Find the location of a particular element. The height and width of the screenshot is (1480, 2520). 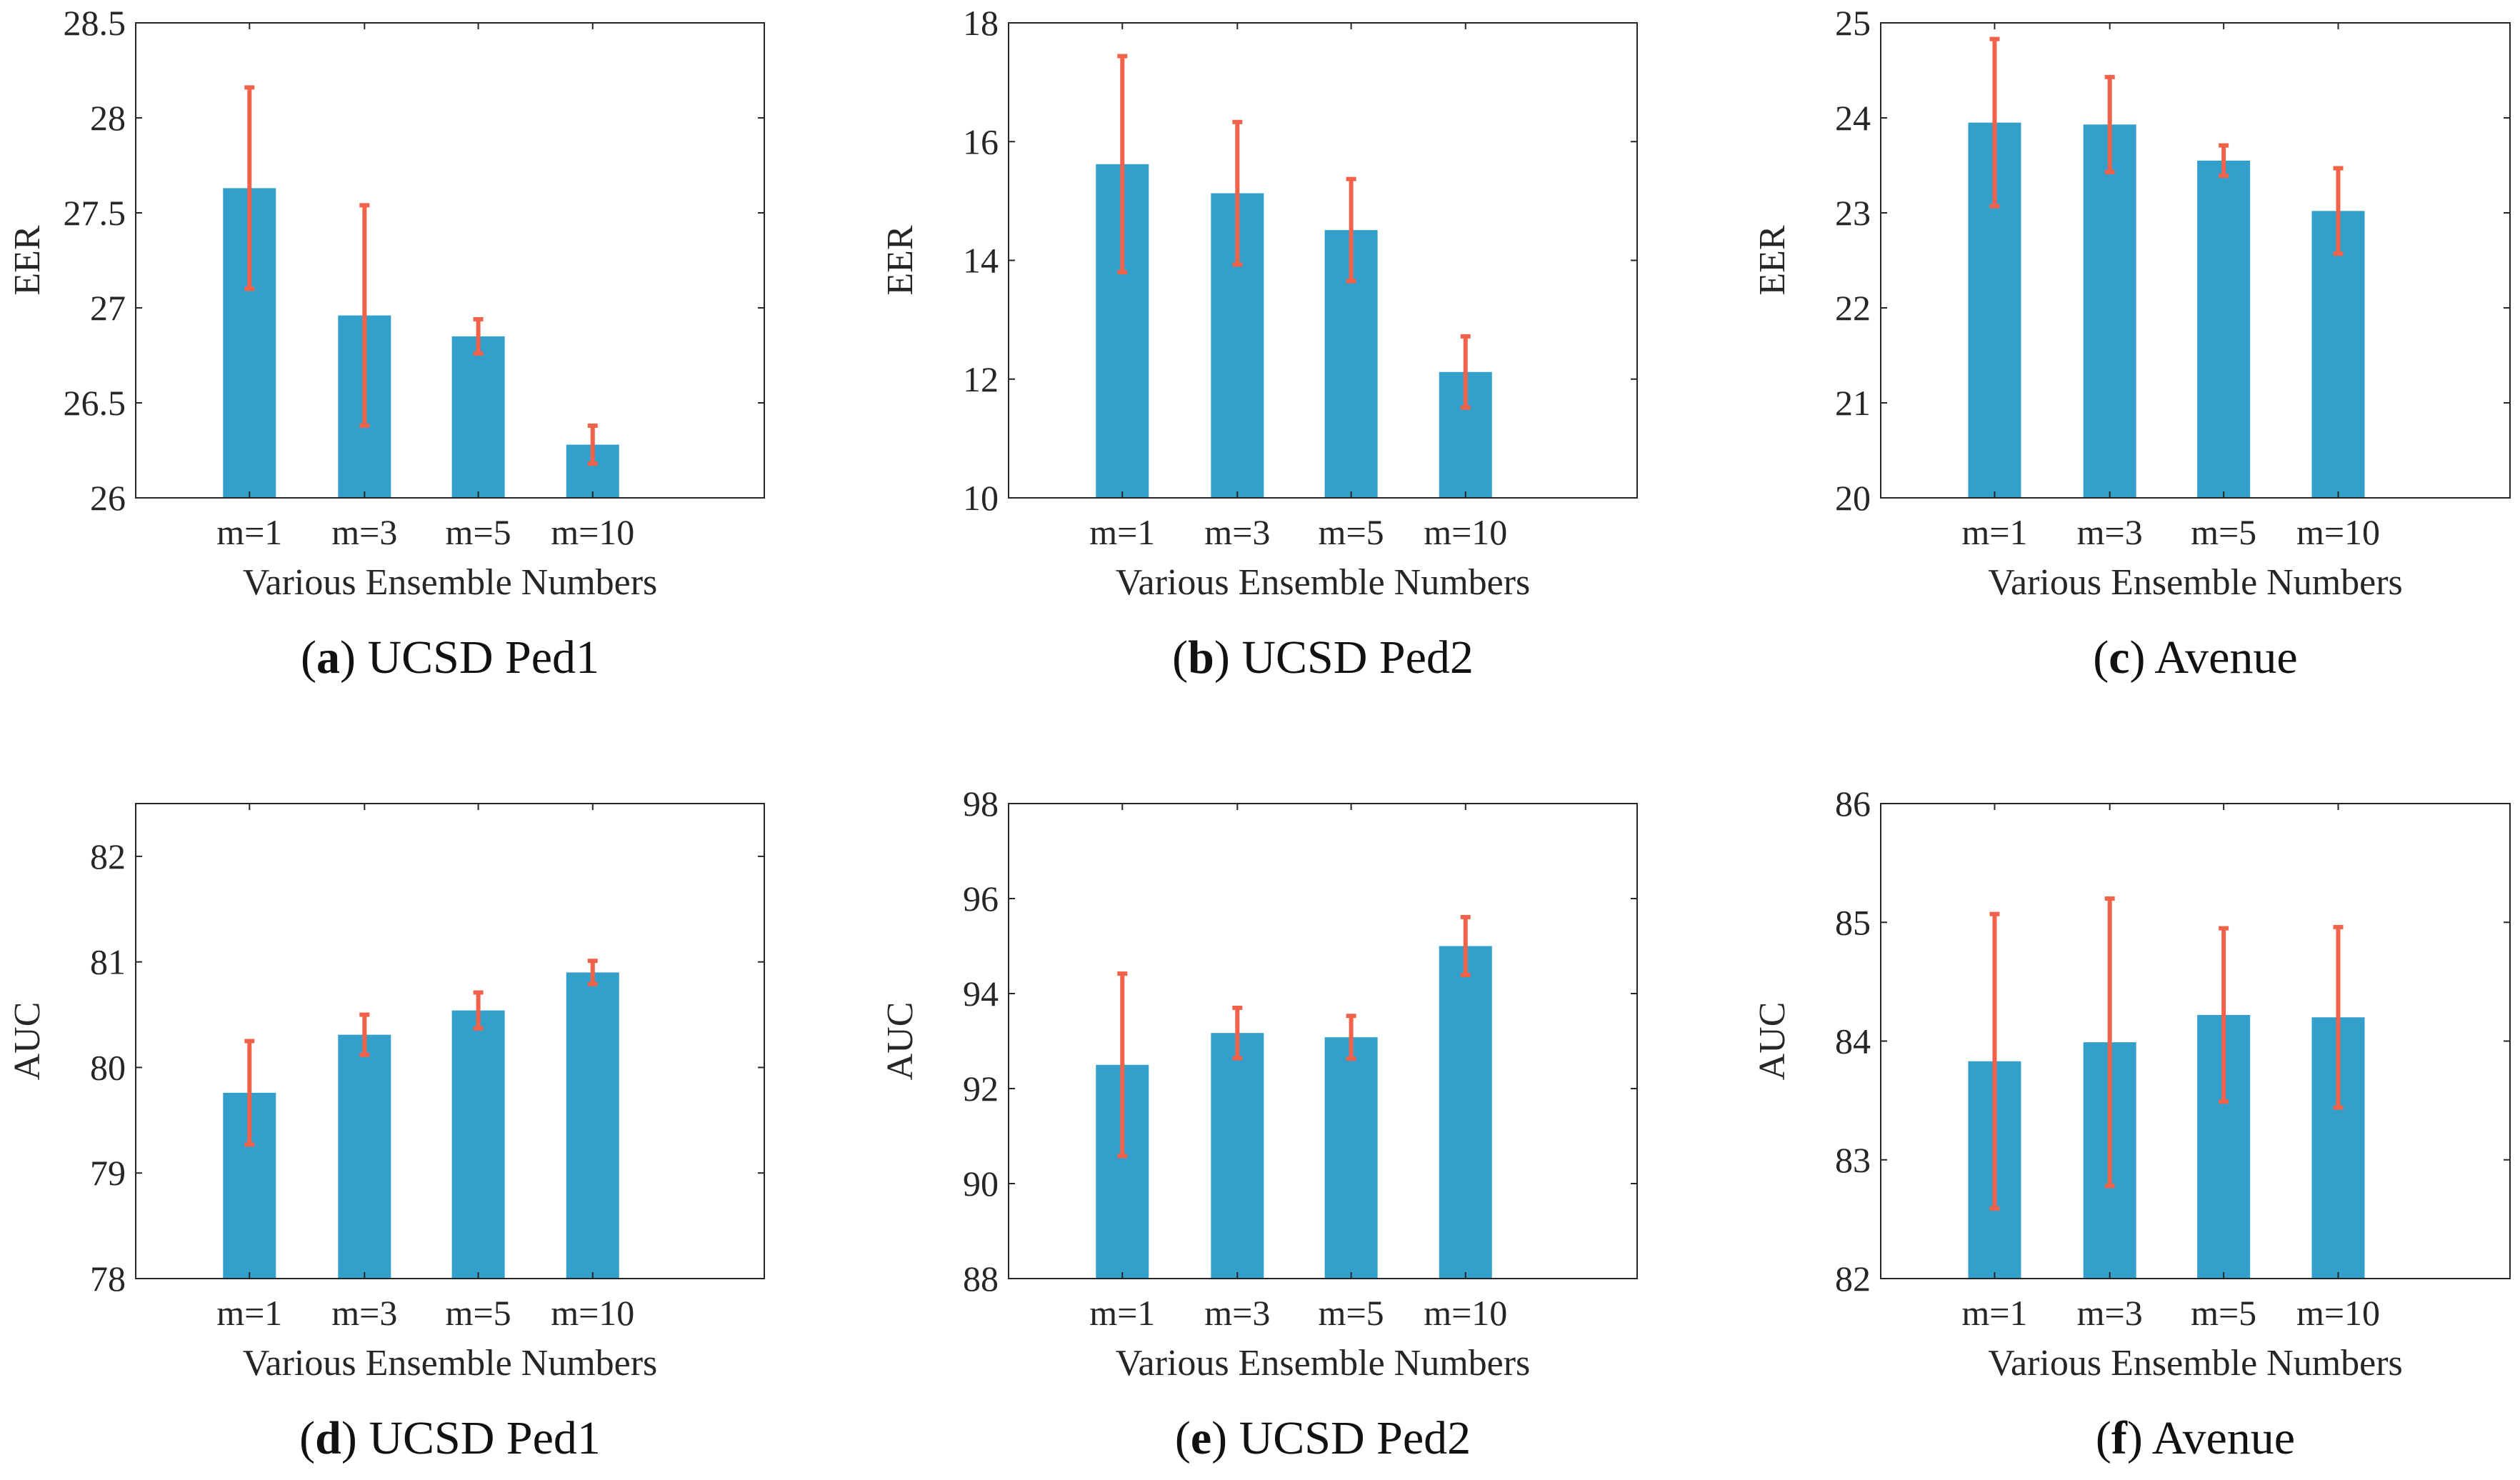

y-tick-label: 81 is located at coordinates (108, 962).